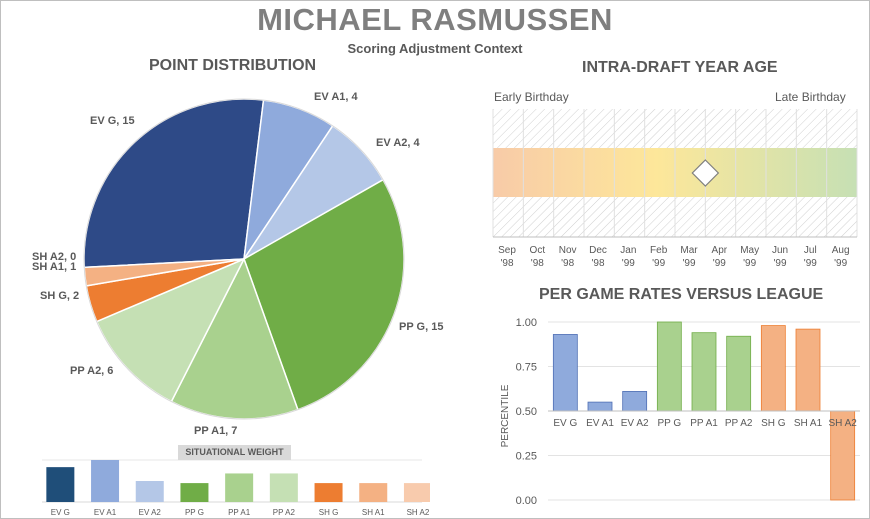 Image resolution: width=870 pixels, height=519 pixels. I want to click on situational-weight-tick-pp-g: PP G, so click(194, 512).